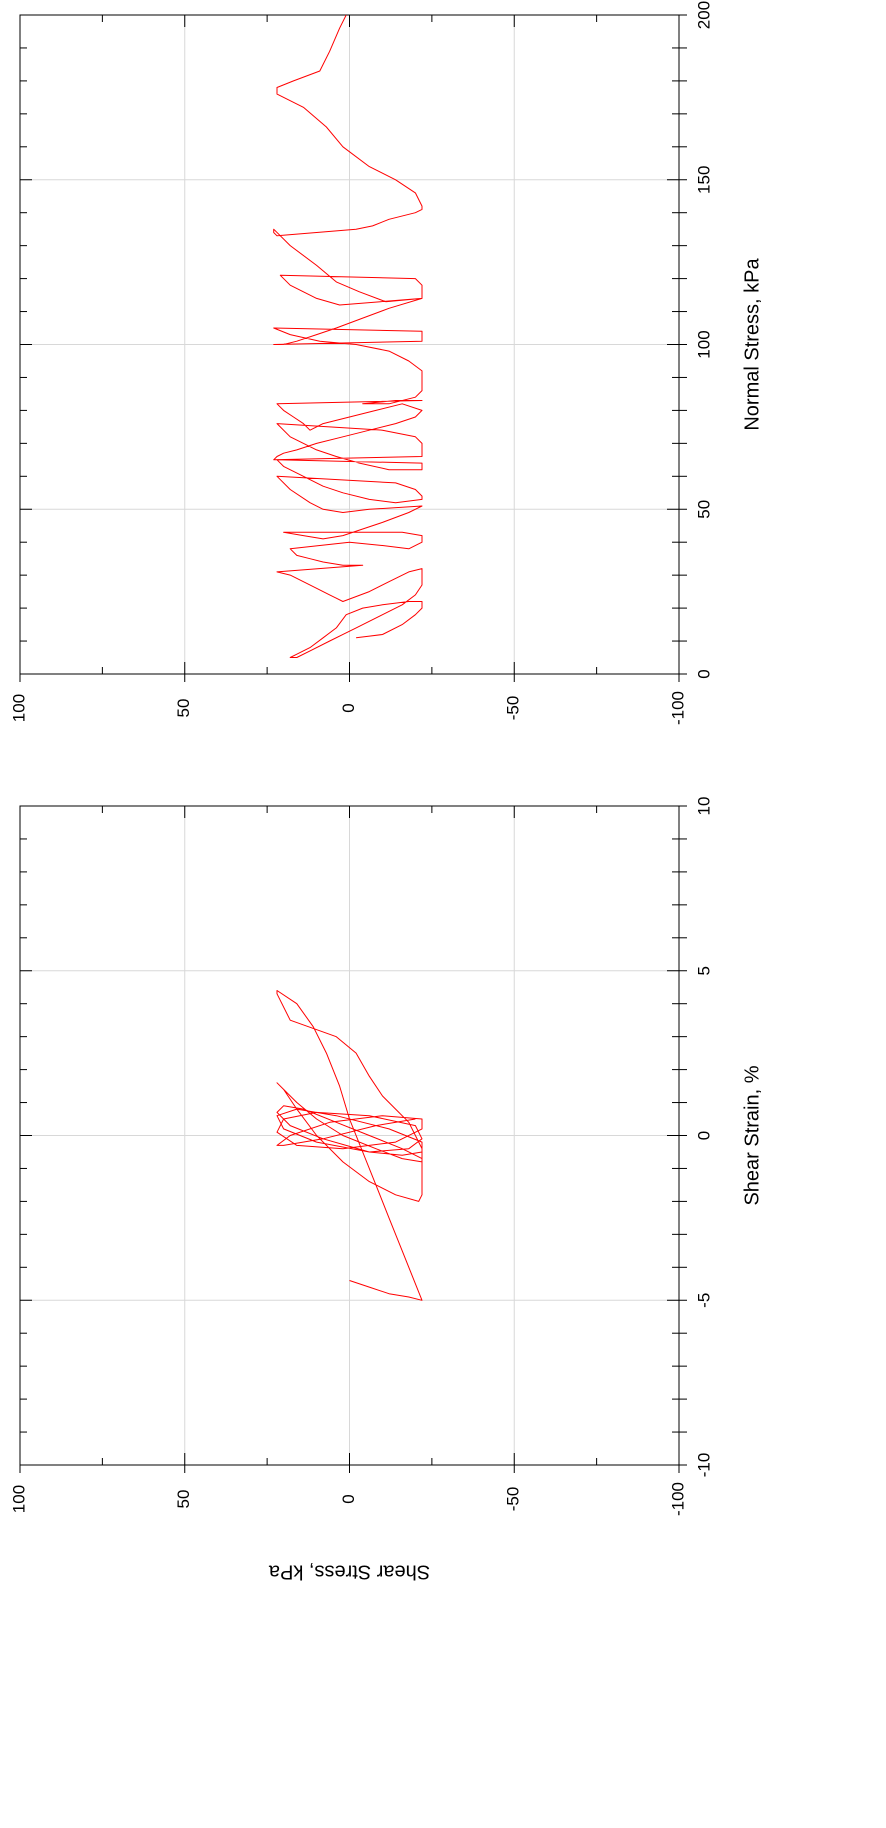 This screenshot has width=886, height=1828. Describe the element at coordinates (703, 344) in the screenshot. I see `normal-stress-xtick-label: 100` at that location.